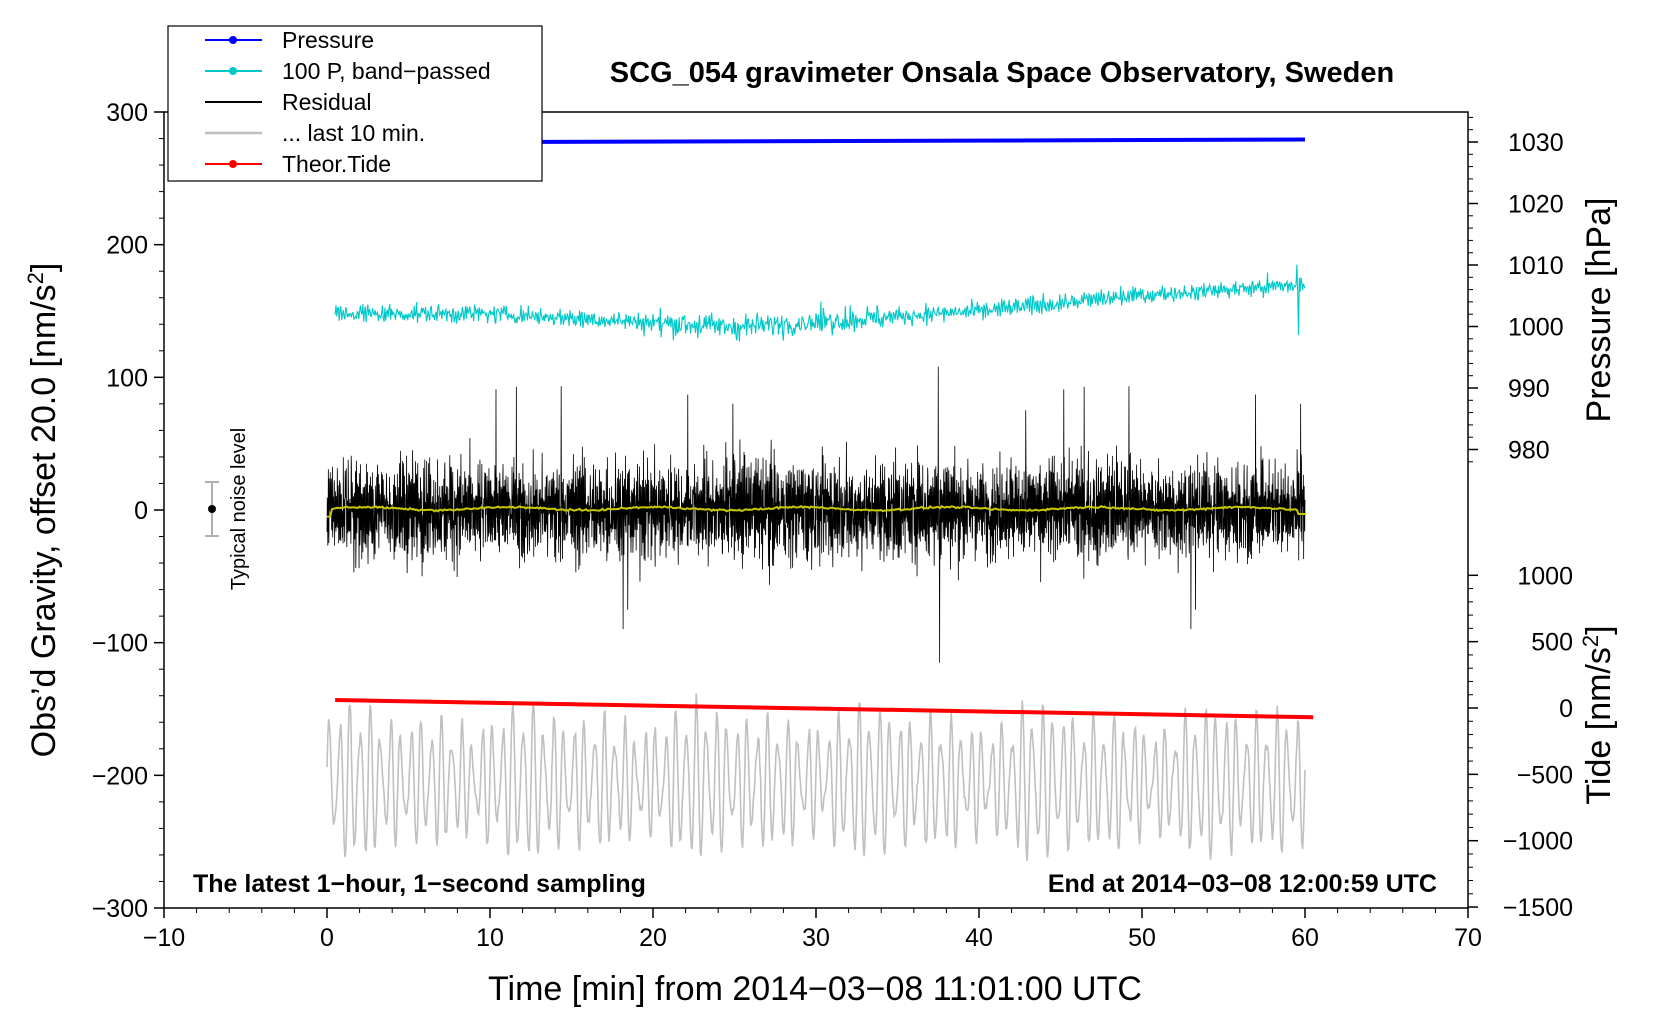 The width and height of the screenshot is (1660, 1025). I want to click on y-axis-label-tide: Tide [nm/s2], so click(1598, 714).